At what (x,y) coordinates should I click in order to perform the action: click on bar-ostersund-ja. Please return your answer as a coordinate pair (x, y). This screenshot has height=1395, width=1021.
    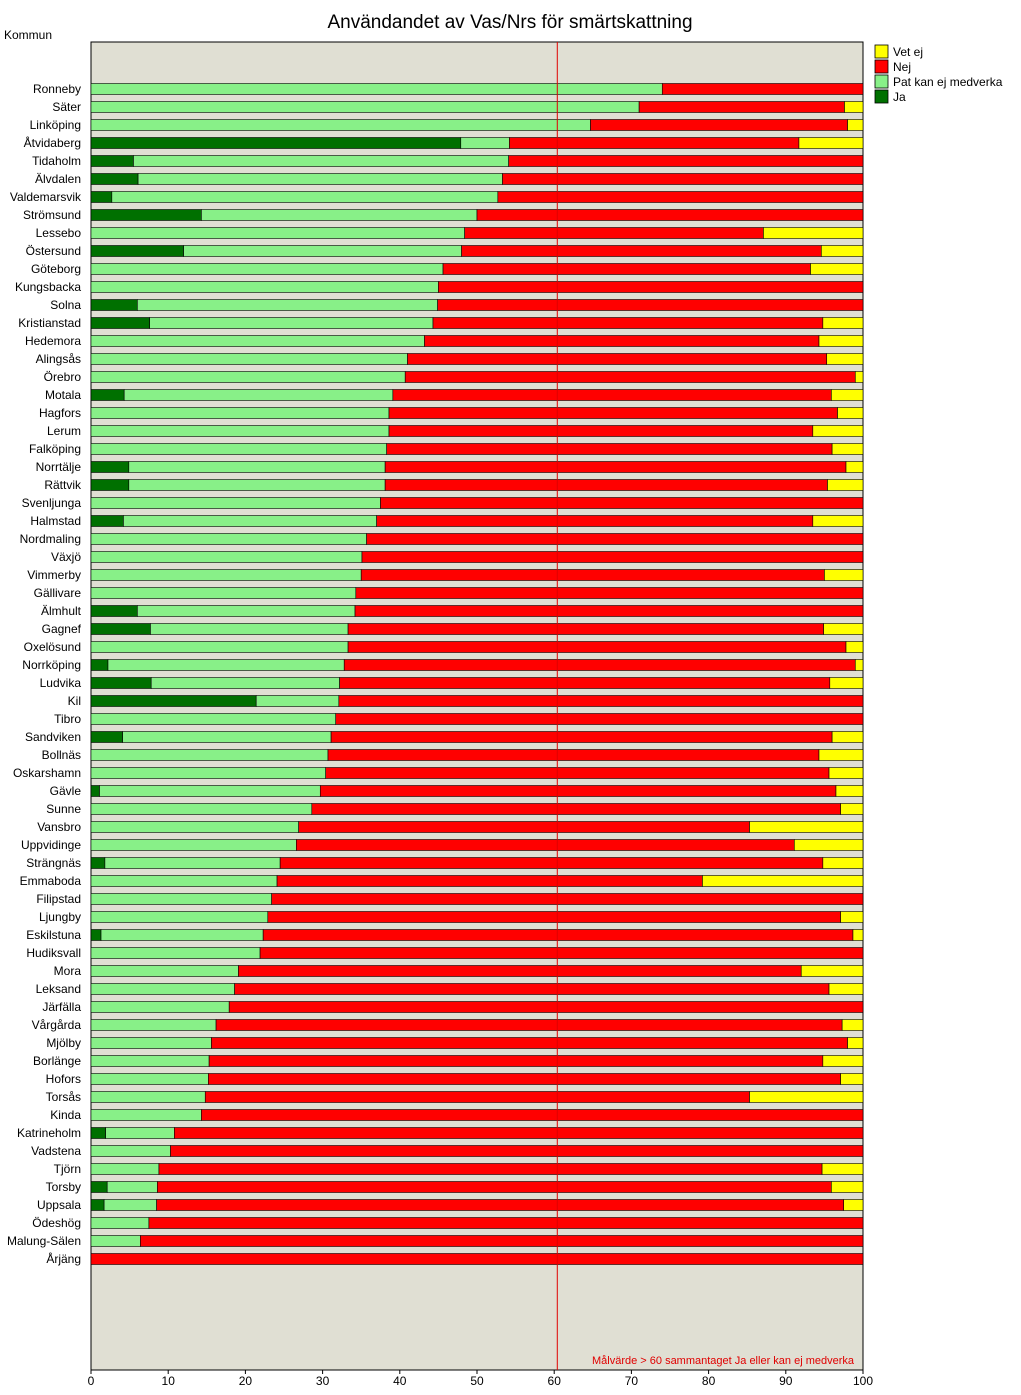
    Looking at the image, I should click on (137, 251).